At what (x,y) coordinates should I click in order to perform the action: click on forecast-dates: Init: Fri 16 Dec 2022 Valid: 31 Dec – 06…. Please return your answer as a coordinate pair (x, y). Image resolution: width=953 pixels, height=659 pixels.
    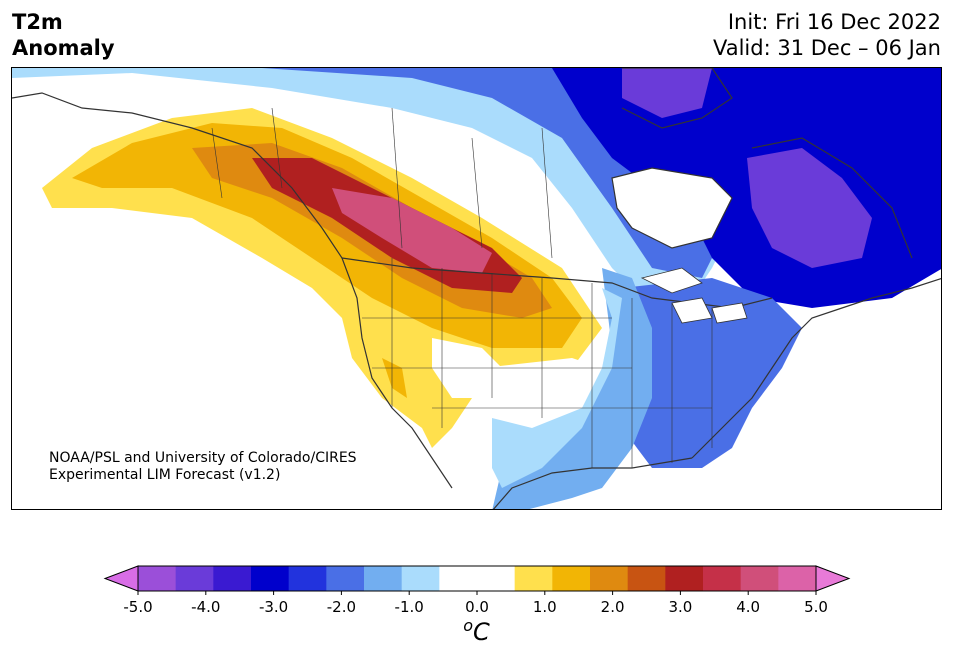
    Looking at the image, I should click on (827, 35).